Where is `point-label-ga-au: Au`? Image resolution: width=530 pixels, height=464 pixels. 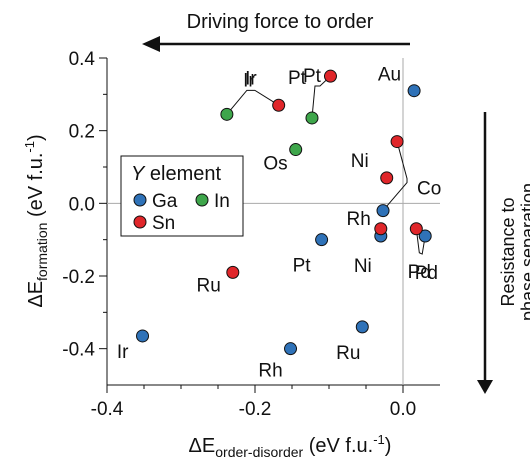
point-label-ga-au: Au is located at coordinates (389, 75).